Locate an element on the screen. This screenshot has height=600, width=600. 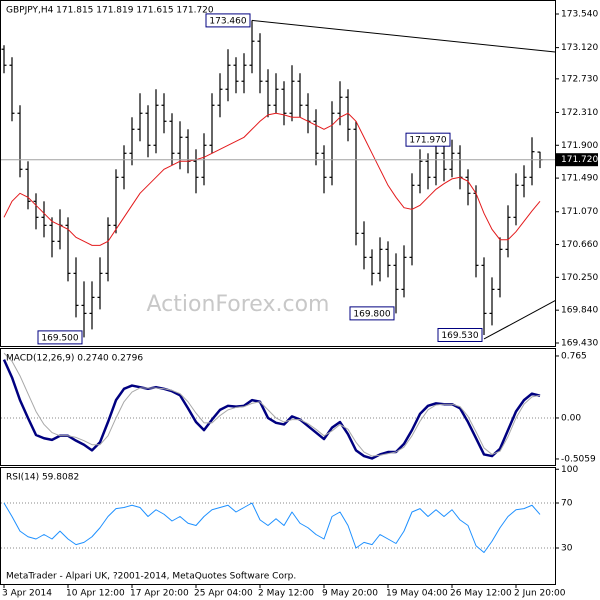
price-label: 169.530 is located at coordinates (459, 336).